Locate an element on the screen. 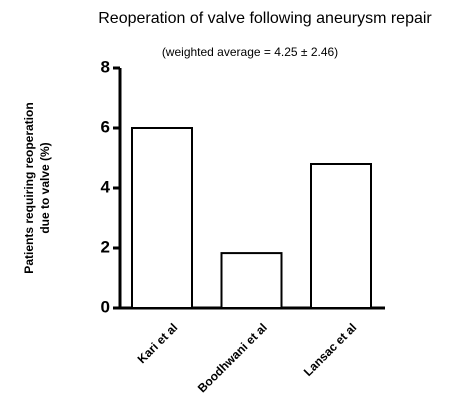 The width and height of the screenshot is (469, 416). x-tick-label: Lansac et al is located at coordinates (330, 349).